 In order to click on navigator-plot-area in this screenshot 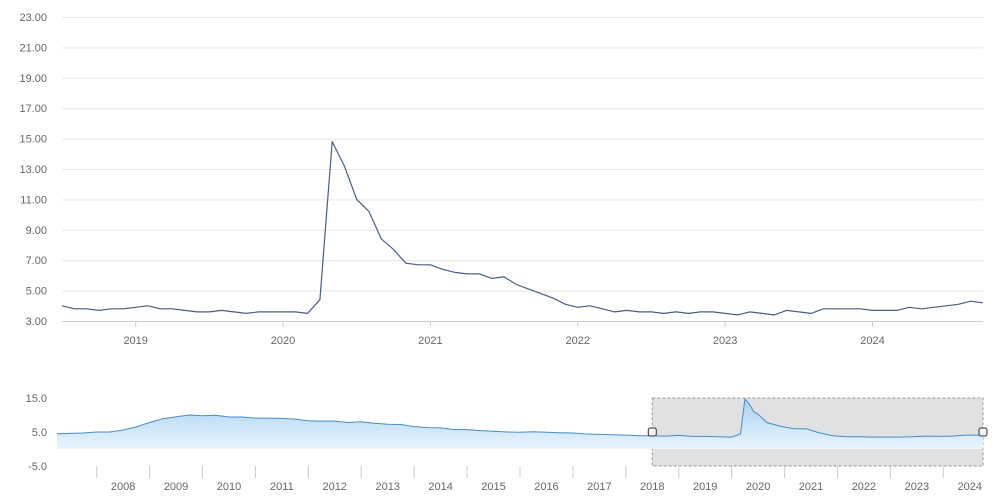, I will do `click(519, 423)`.